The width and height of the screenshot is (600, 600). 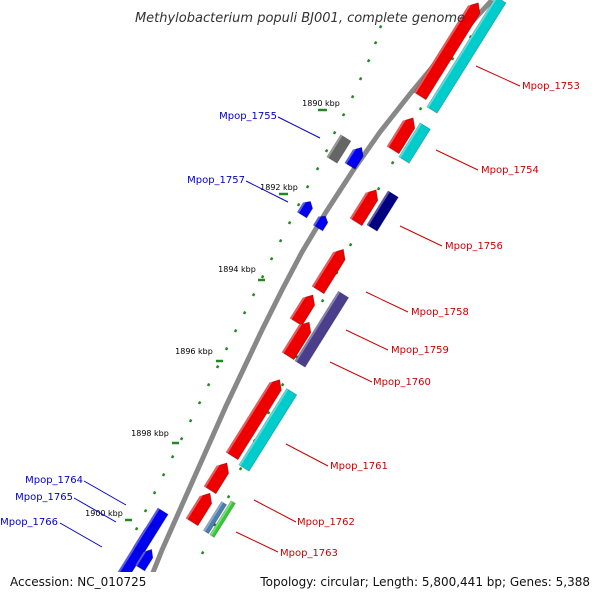 What do you see at coordinates (150, 433) in the screenshot?
I see `tick-label: 1898 kbp` at bounding box center [150, 433].